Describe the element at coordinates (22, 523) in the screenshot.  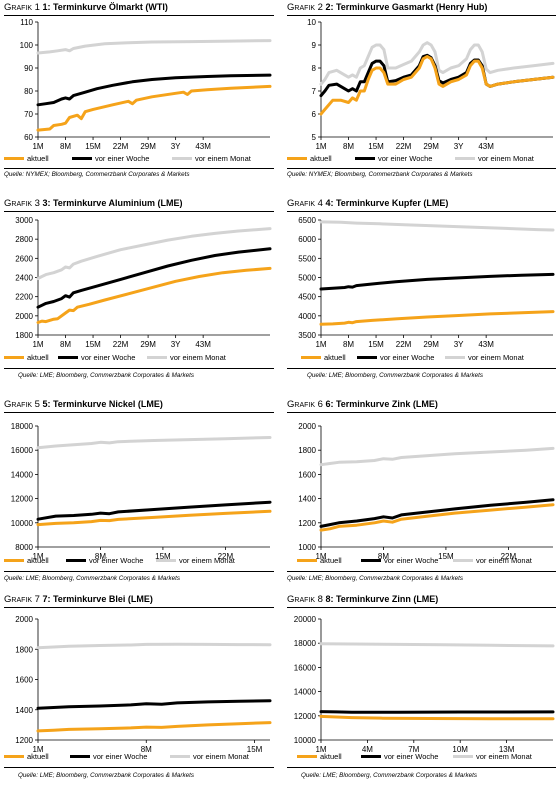
I see `y-tick-label: 10000` at that location.